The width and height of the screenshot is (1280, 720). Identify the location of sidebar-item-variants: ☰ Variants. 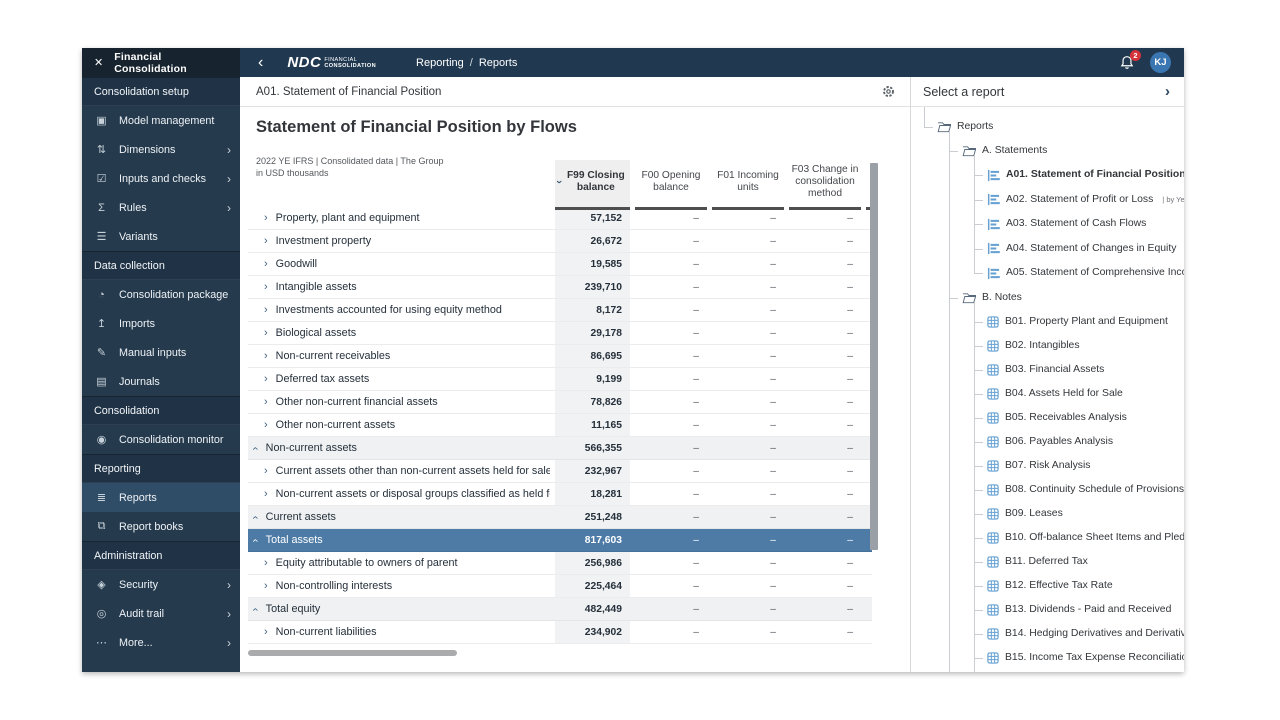
(161, 236).